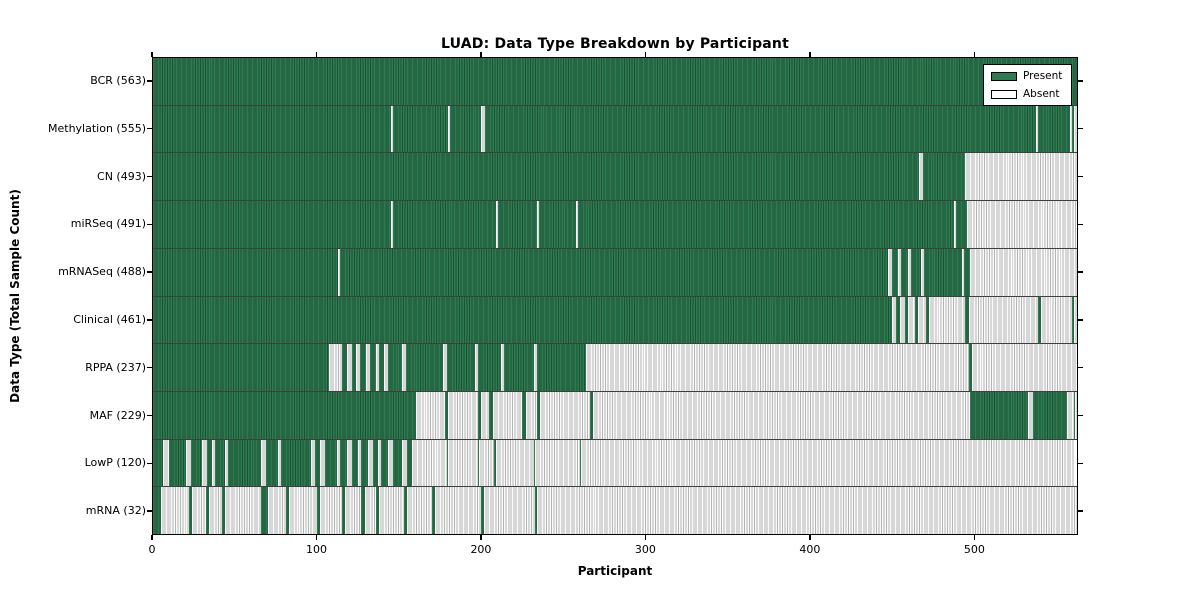  Describe the element at coordinates (1043, 76) in the screenshot. I see `legend-label-present: Present` at that location.